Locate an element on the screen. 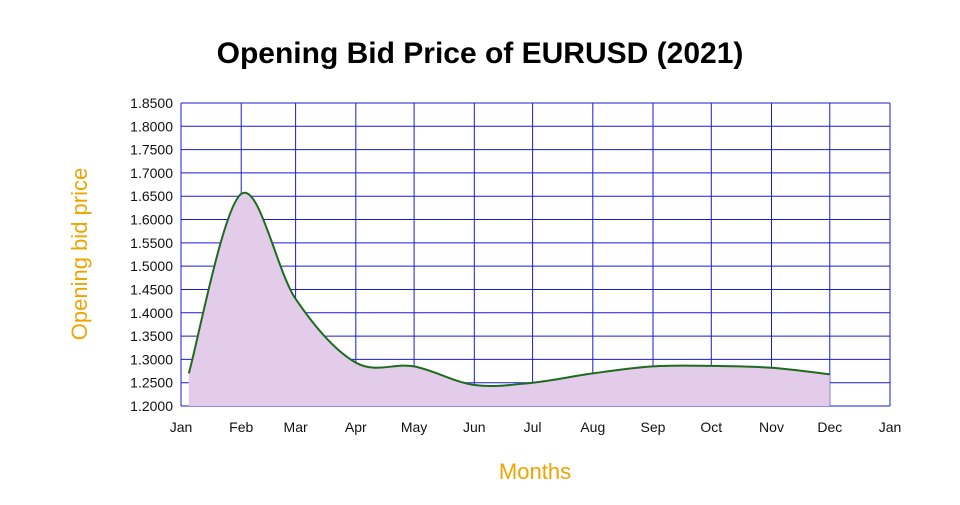  y-axis-title: Opening bid price is located at coordinates (79, 254).